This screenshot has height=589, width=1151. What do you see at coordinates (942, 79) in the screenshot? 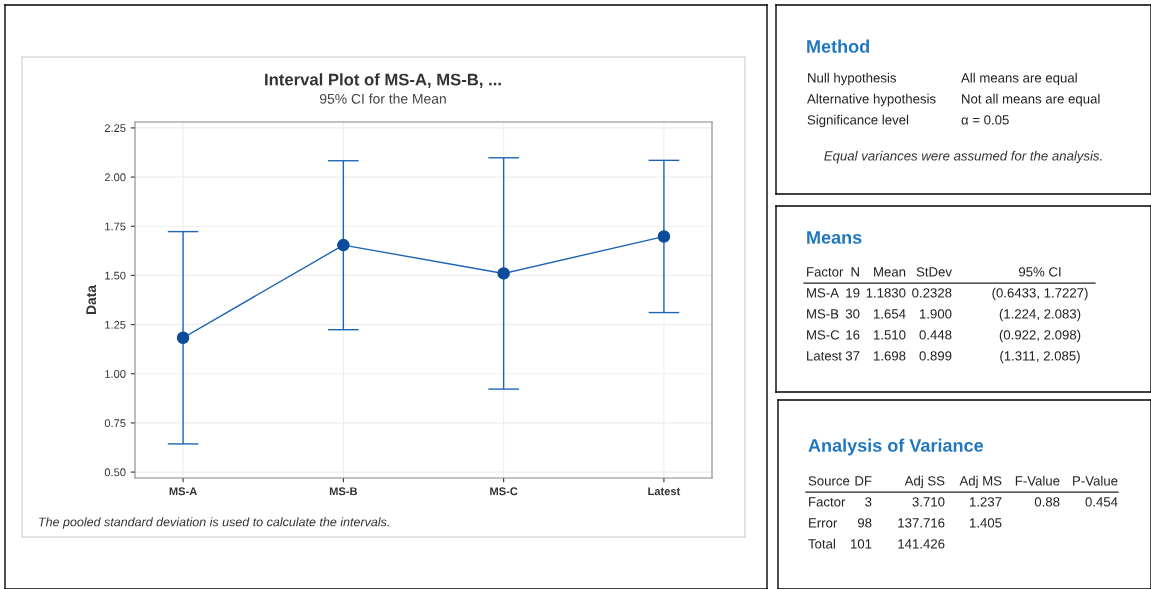
I see `text: Null hypothesis All means are equal` at bounding box center [942, 79].